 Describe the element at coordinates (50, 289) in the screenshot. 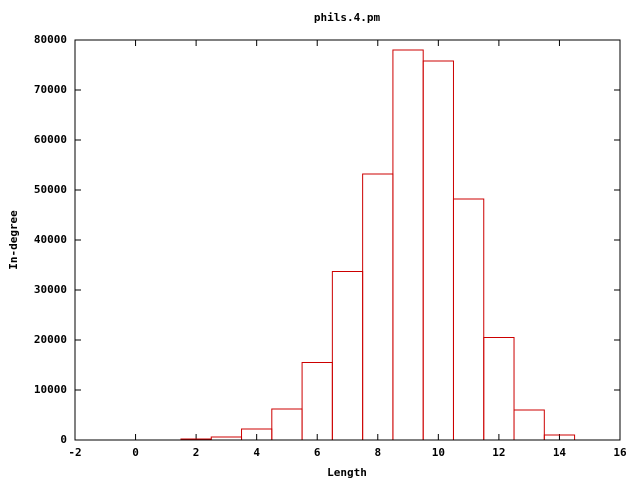

I see `y-tick-label: 30000` at that location.